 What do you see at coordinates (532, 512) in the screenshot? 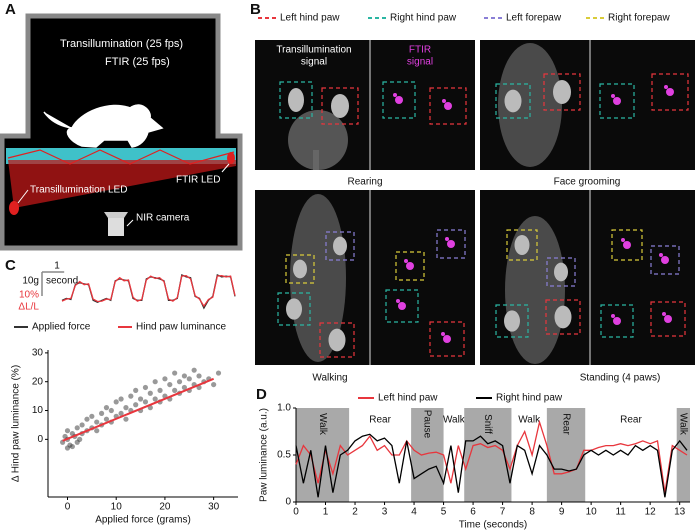
I see `x-tick-label: 8` at bounding box center [532, 512].